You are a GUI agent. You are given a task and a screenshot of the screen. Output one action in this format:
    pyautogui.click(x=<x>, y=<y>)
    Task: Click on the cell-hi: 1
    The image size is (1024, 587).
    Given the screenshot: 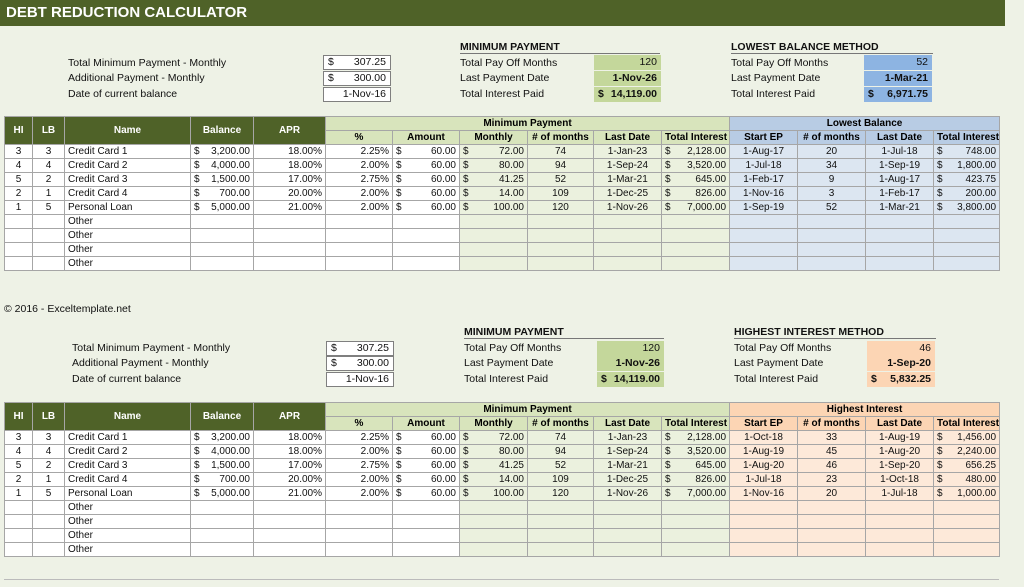 What is the action you would take?
    pyautogui.click(x=18, y=207)
    